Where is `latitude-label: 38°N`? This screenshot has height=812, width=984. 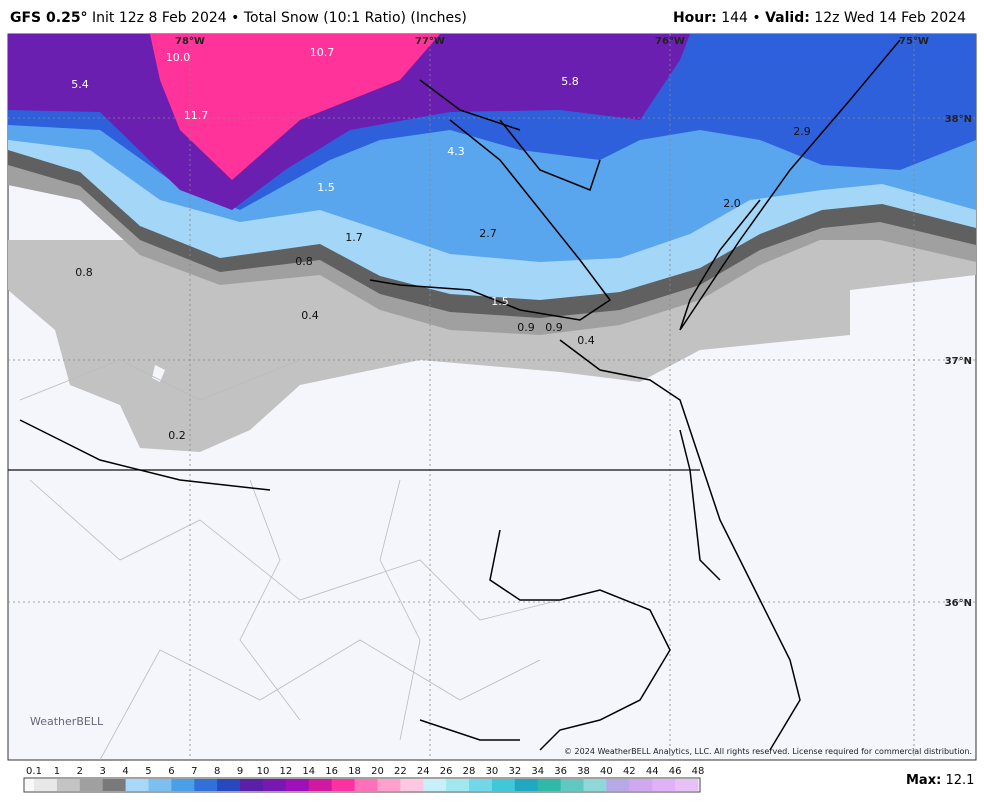
latitude-label: 38°N is located at coordinates (958, 119).